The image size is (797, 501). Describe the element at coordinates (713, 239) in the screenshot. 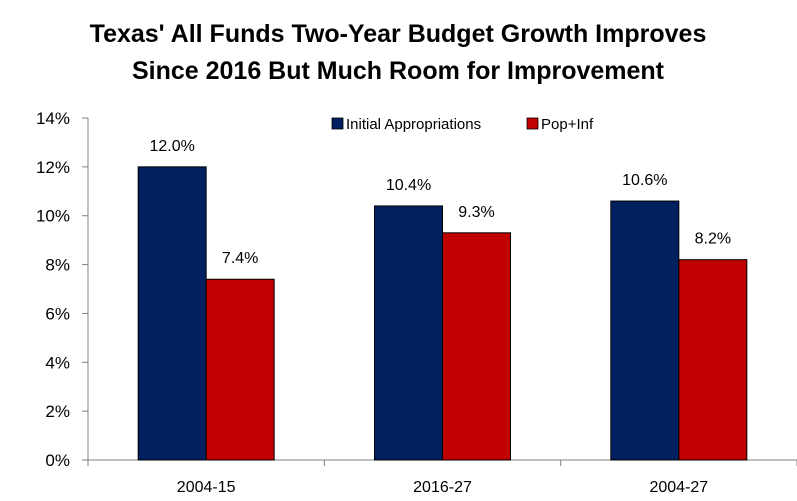

I see `data-label: 8.2%` at that location.